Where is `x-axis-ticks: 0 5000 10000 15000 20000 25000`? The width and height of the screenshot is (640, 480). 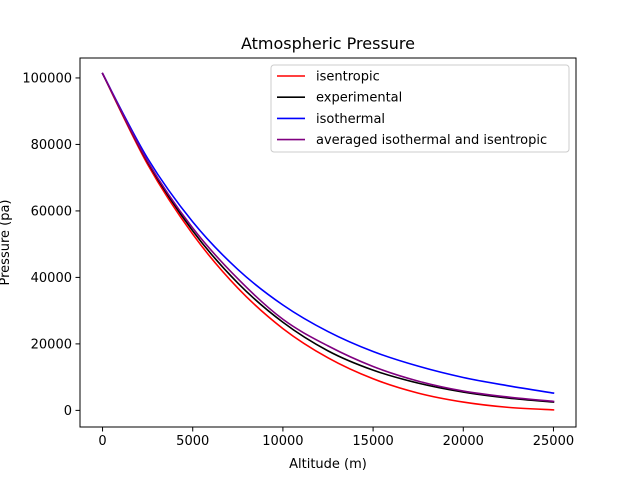 x-axis-ticks: 0 5000 10000 15000 20000 25000 is located at coordinates (336, 438).